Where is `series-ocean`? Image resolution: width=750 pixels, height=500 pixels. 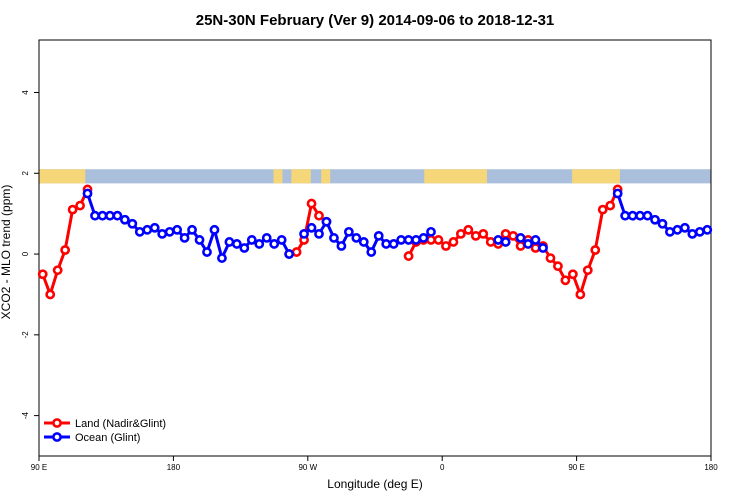 series-ocean is located at coordinates (397, 225).